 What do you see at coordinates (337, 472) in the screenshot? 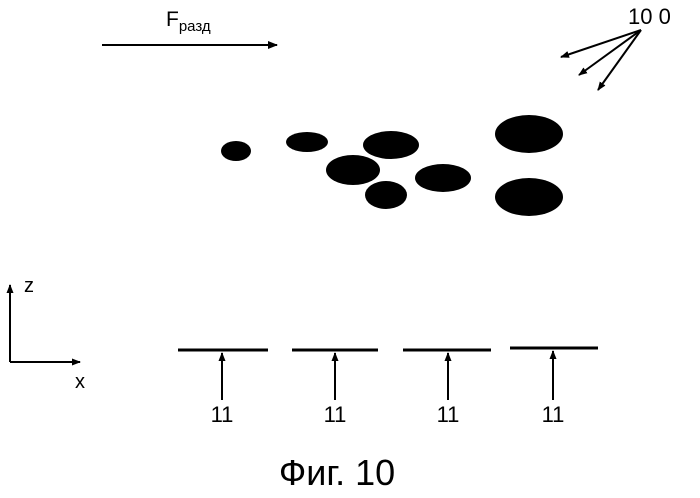
I see `figure-caption: Фиг. 10` at bounding box center [337, 472].